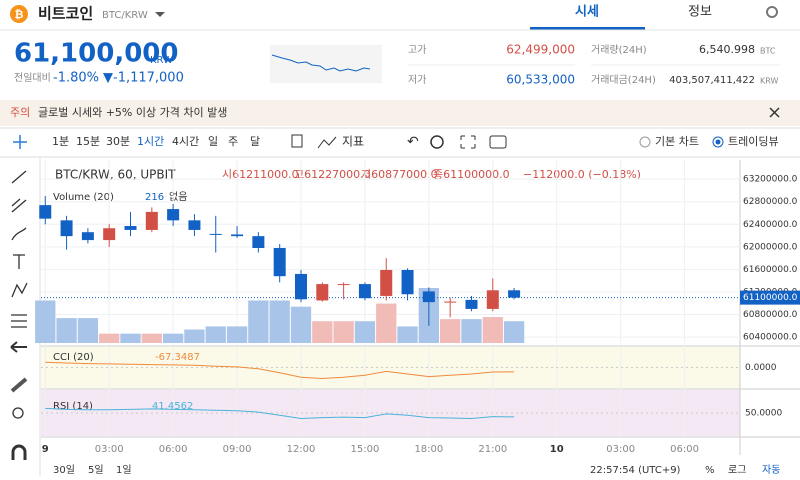 The height and width of the screenshot is (480, 800). I want to click on hide-tools, so click(18, 347).